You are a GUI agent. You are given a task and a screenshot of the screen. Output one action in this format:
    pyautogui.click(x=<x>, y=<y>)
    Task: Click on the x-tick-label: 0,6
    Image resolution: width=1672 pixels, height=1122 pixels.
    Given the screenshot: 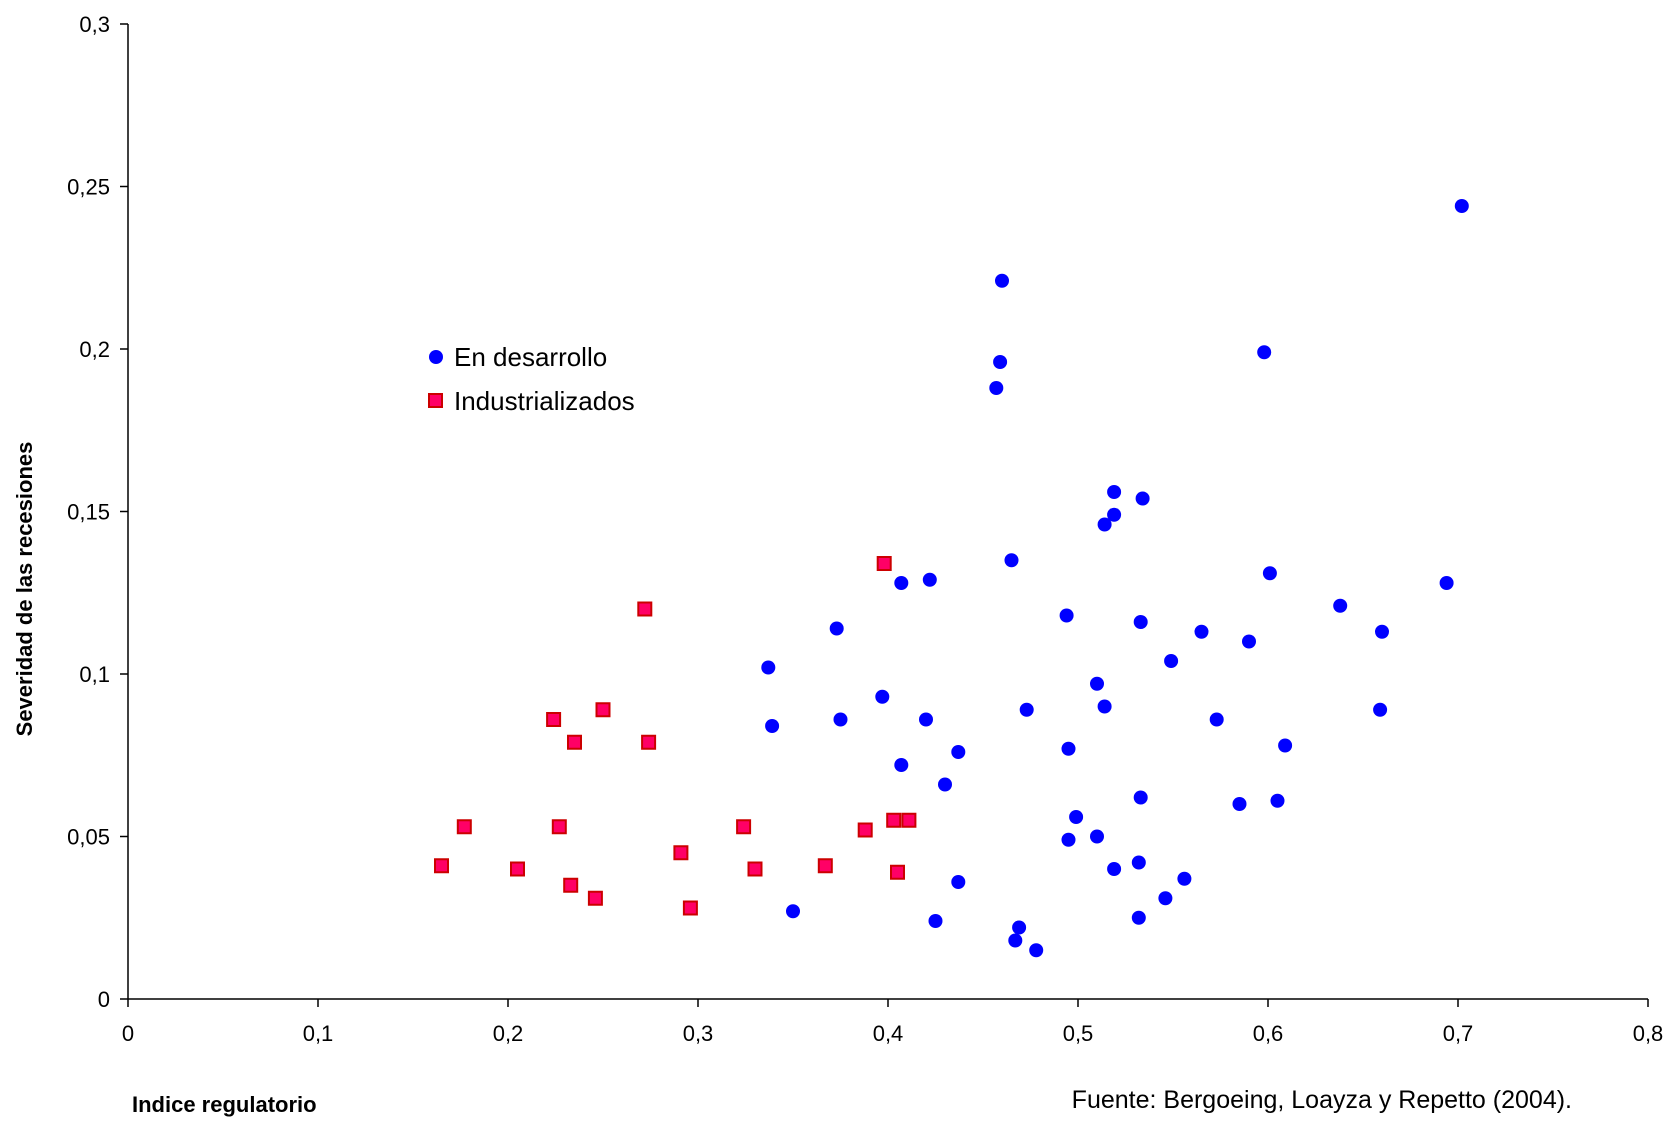 What is the action you would take?
    pyautogui.click(x=1268, y=1033)
    